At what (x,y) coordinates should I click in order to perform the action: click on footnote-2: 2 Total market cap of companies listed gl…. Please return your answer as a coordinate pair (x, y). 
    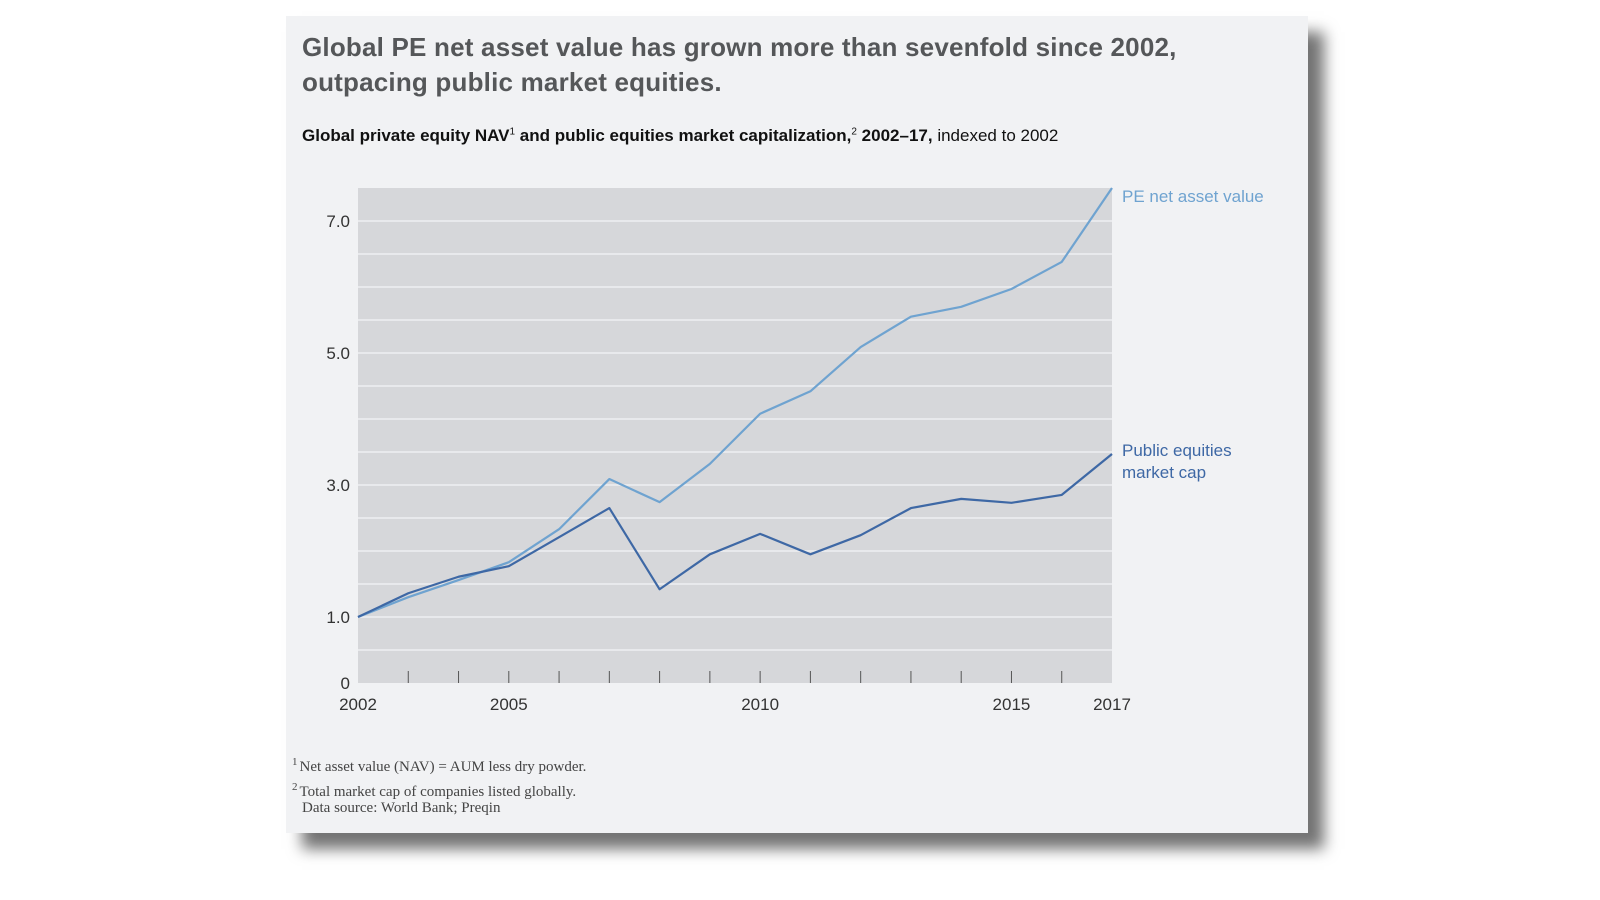
    Looking at the image, I should click on (439, 789).